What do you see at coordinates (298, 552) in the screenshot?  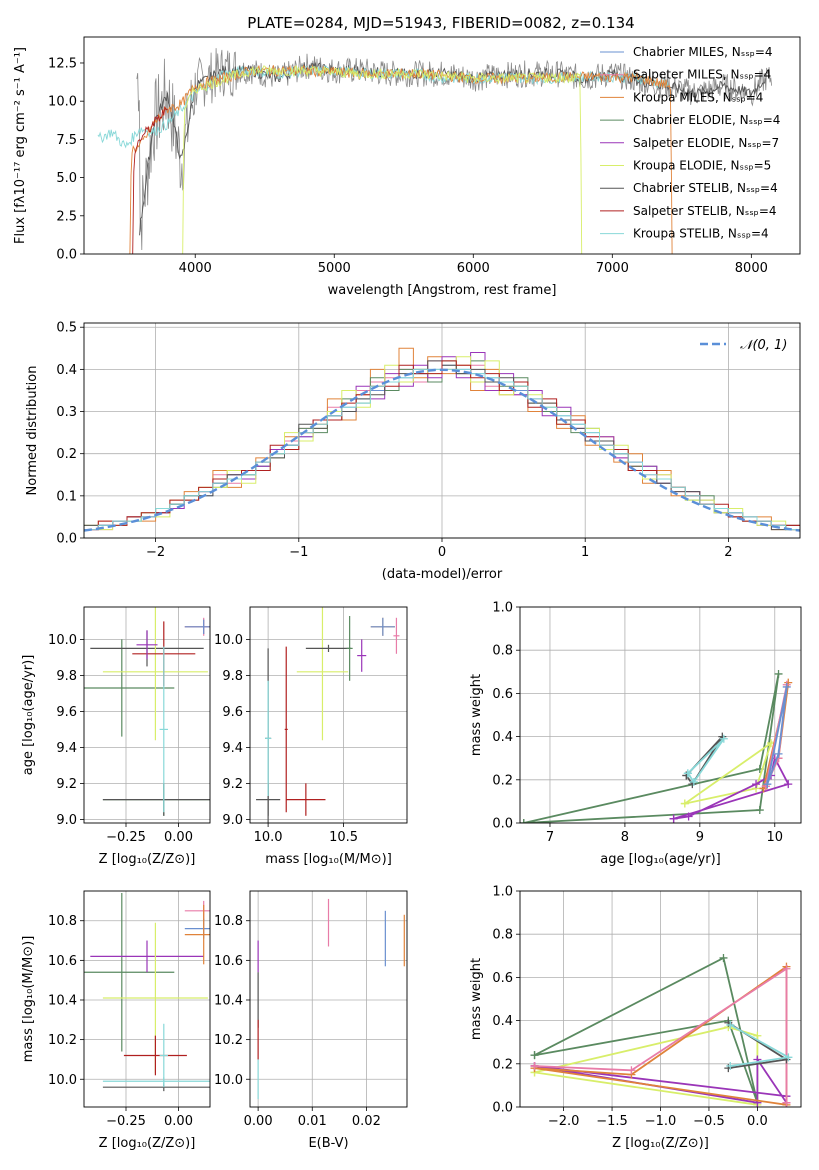 I see `x-tick-label: −1` at bounding box center [298, 552].